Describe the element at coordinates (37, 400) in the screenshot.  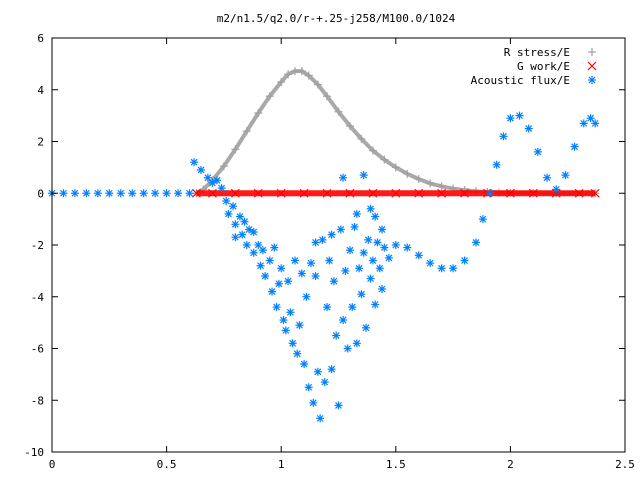
I see `y-tick-label: -8` at that location.